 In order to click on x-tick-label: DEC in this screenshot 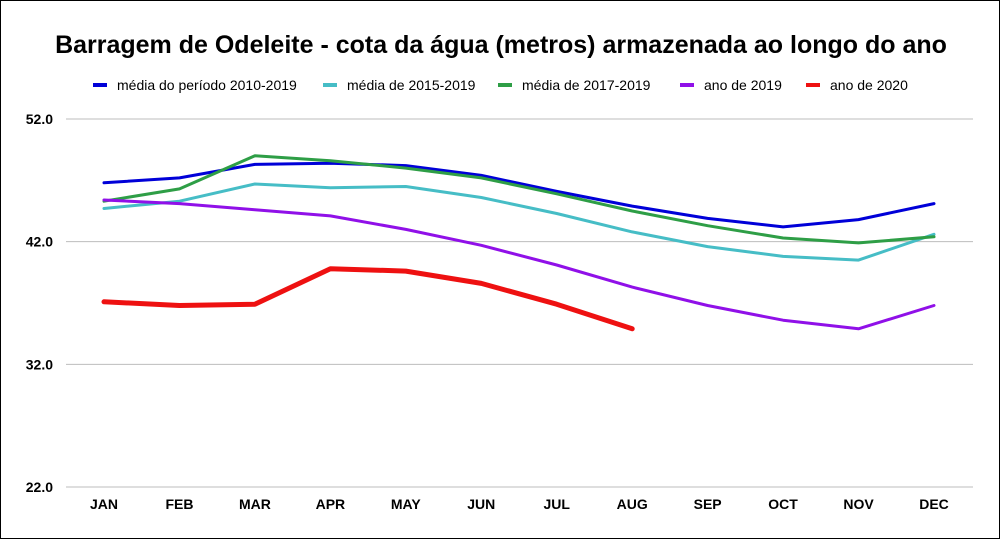, I will do `click(934, 504)`.